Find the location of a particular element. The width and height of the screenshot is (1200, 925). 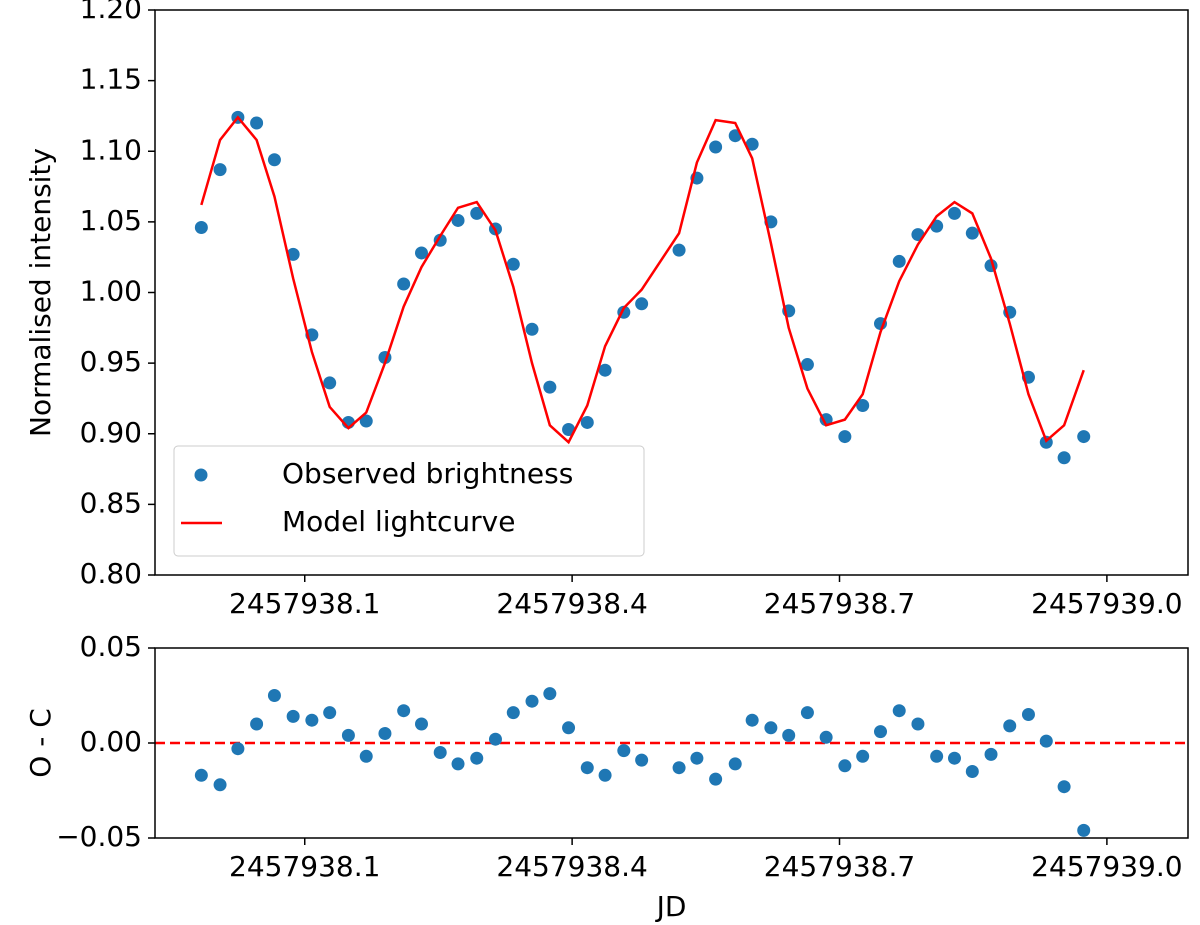

y-tick-label: 0.05 is located at coordinates (111, 646).